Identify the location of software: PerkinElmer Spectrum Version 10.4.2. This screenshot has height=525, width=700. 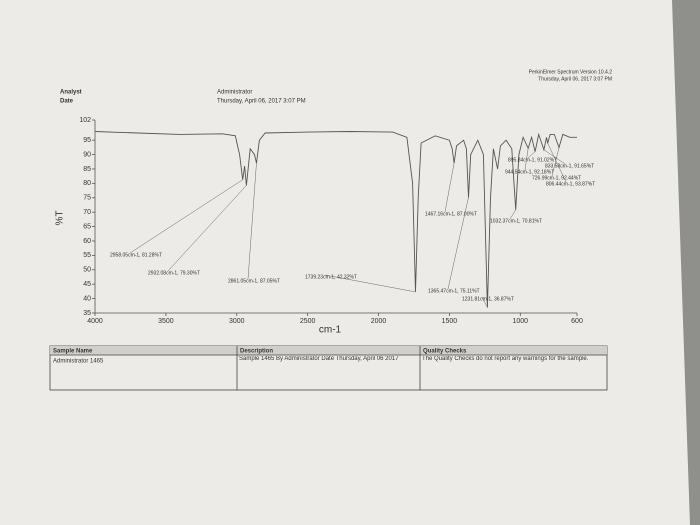
(571, 72).